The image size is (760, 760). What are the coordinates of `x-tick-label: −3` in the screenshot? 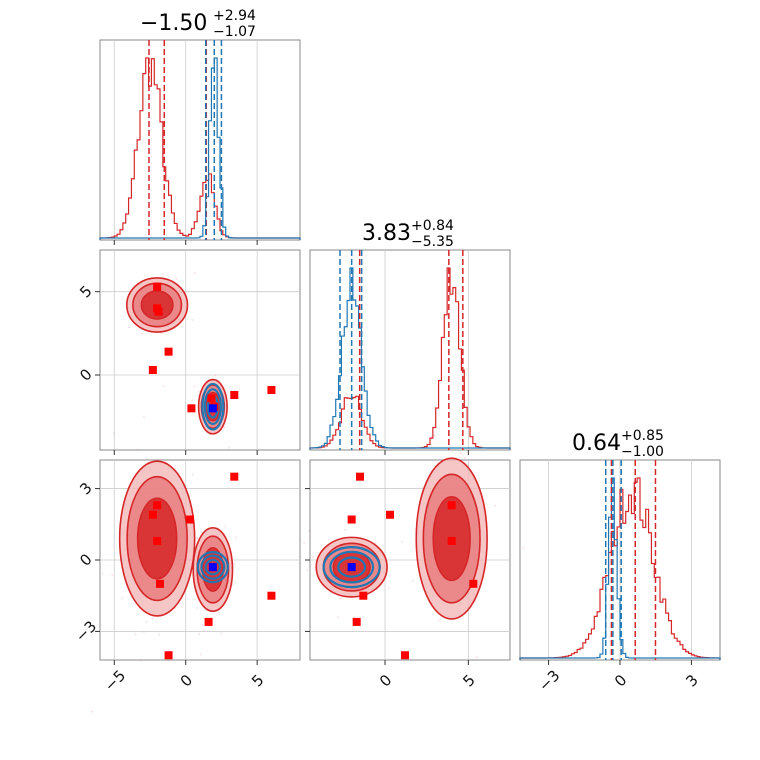 It's located at (549, 681).